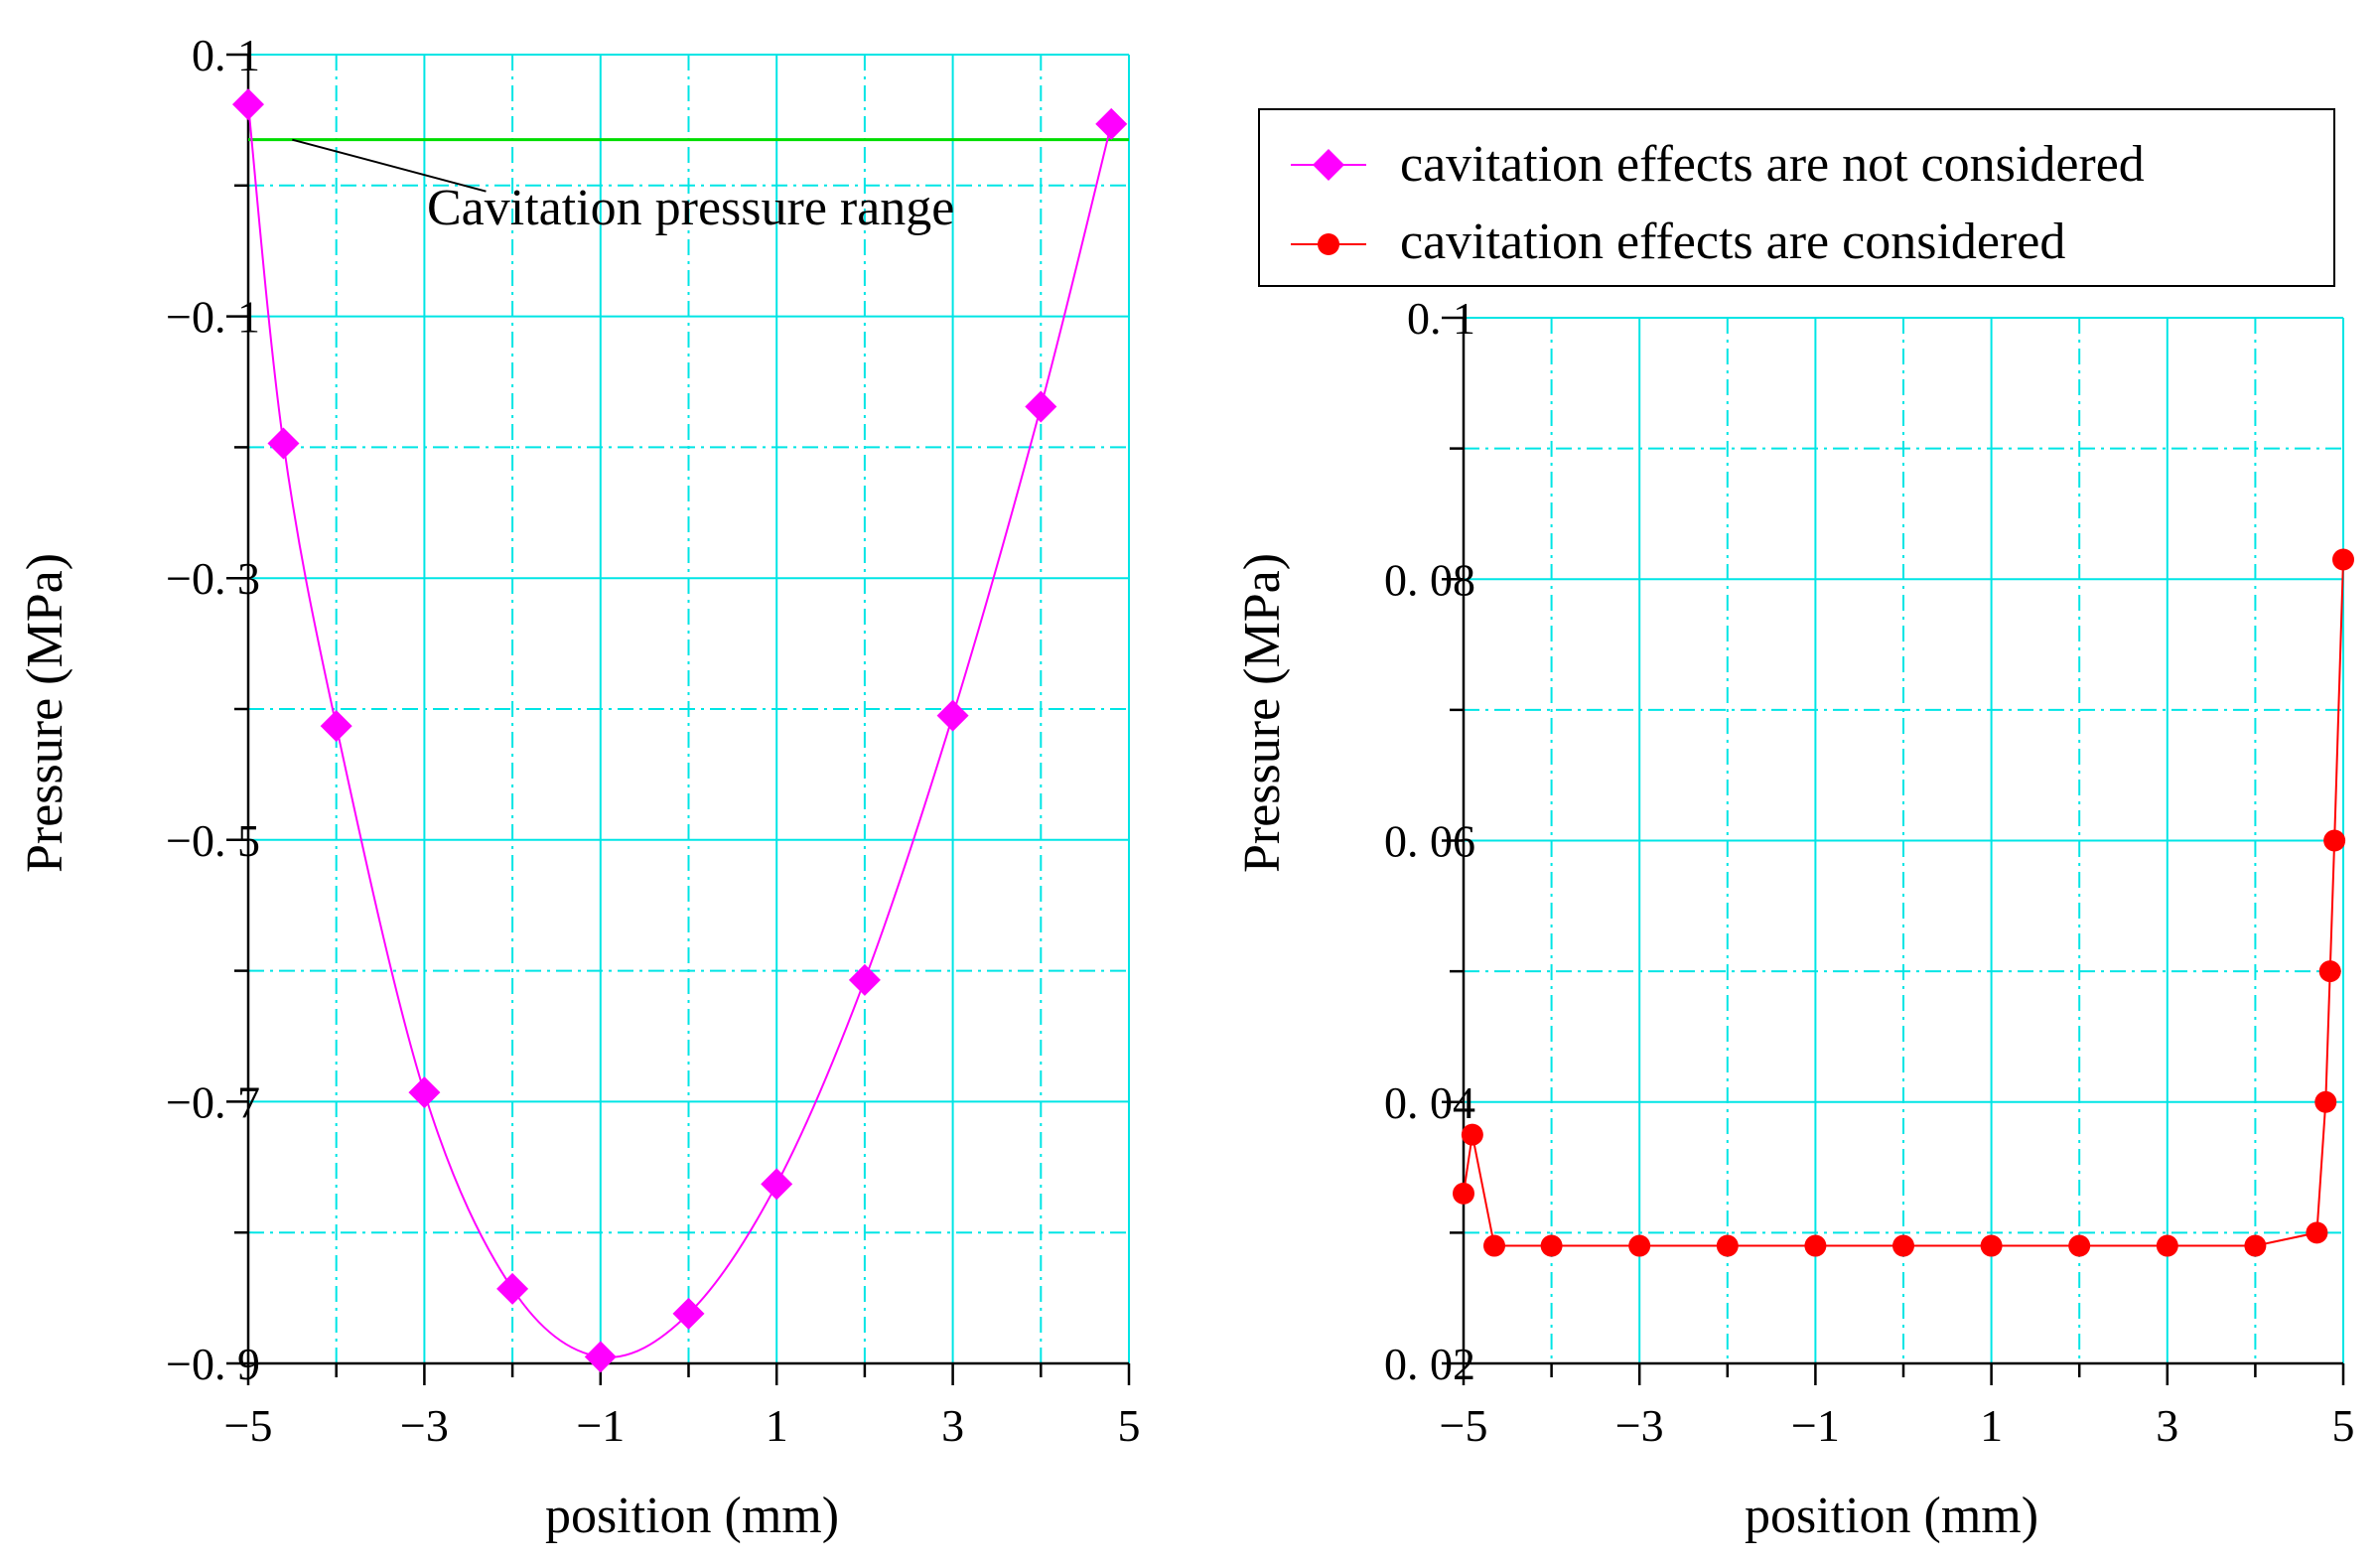 Image resolution: width=2380 pixels, height=1566 pixels. Describe the element at coordinates (2343, 1425) in the screenshot. I see `right-chart-x-tick-label: 5` at that location.